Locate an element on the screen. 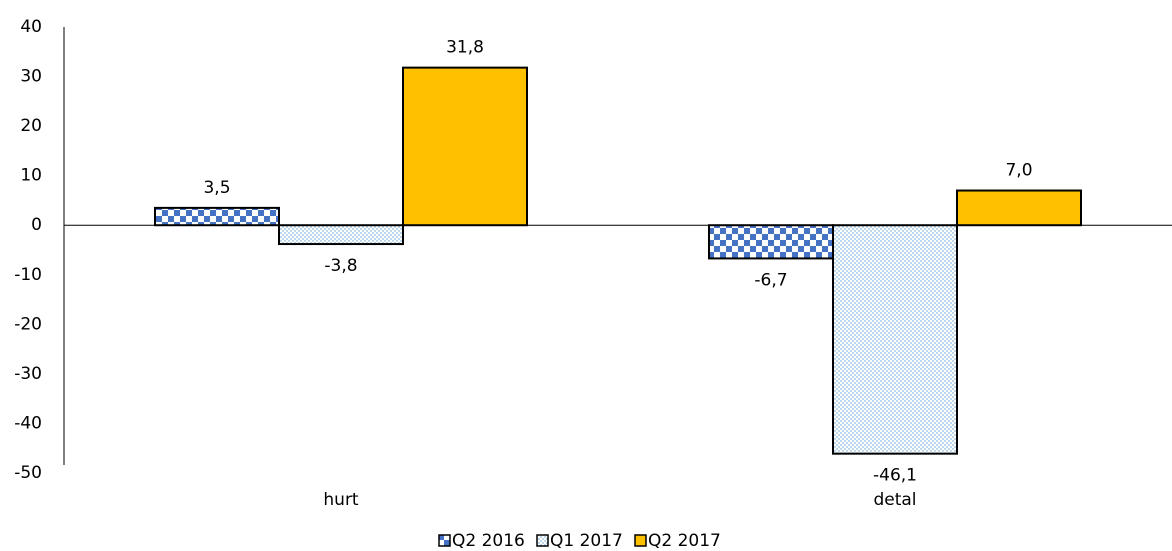 Image resolution: width=1172 pixels, height=551 pixels. value-label: 31,8 is located at coordinates (465, 48).